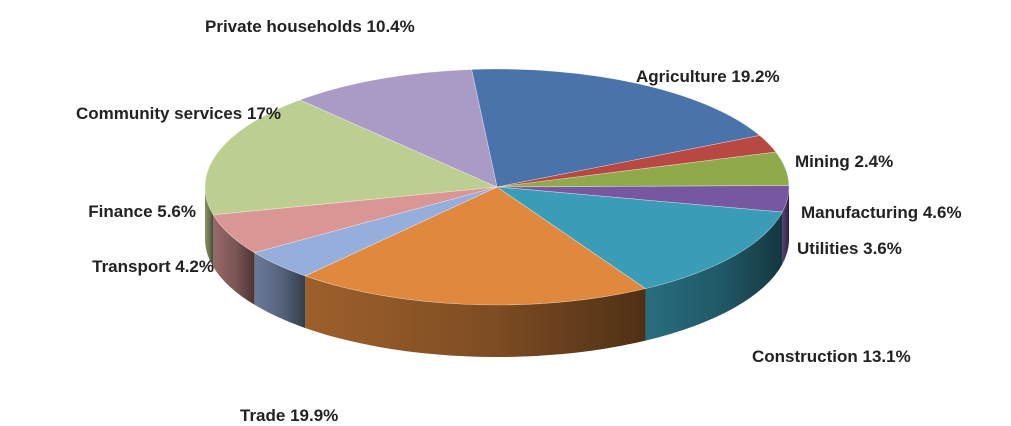 This screenshot has width=1011, height=426. Describe the element at coordinates (475, 316) in the screenshot. I see `pie-side-trade` at that location.